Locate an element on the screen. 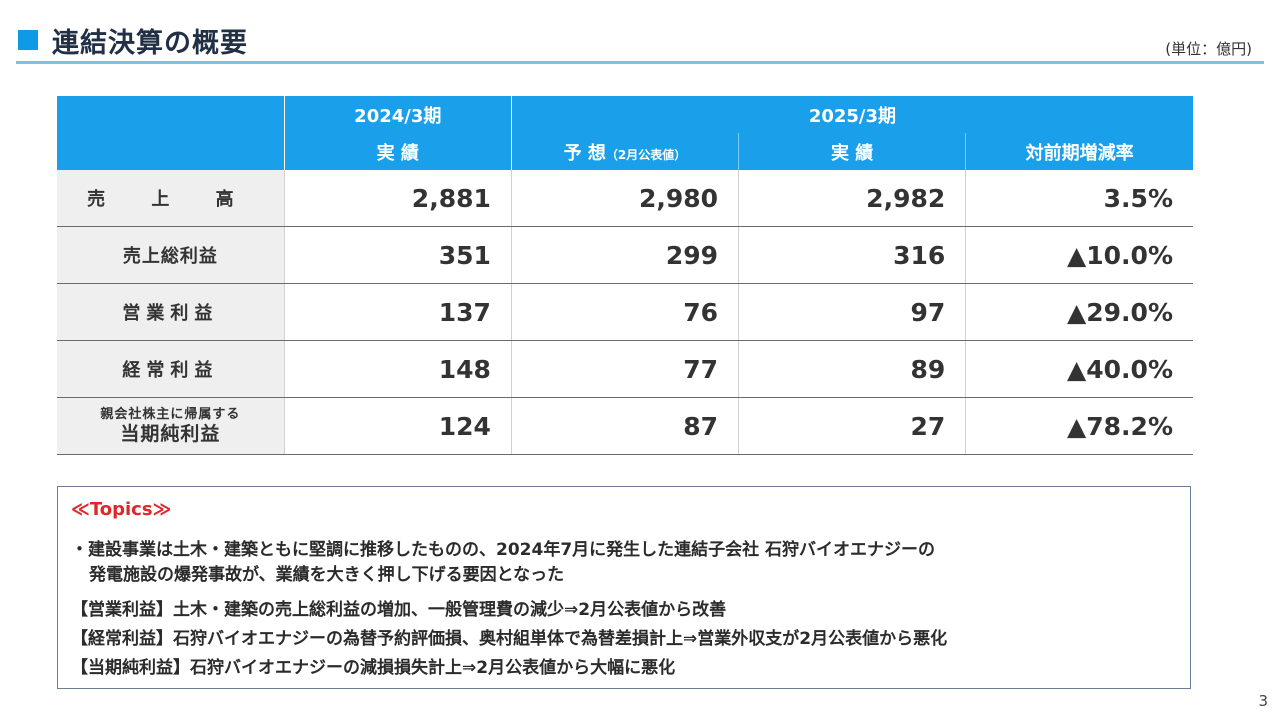 Image resolution: width=1280 pixels, height=720 pixels. header-actual-2024: 実 績 is located at coordinates (397, 151).